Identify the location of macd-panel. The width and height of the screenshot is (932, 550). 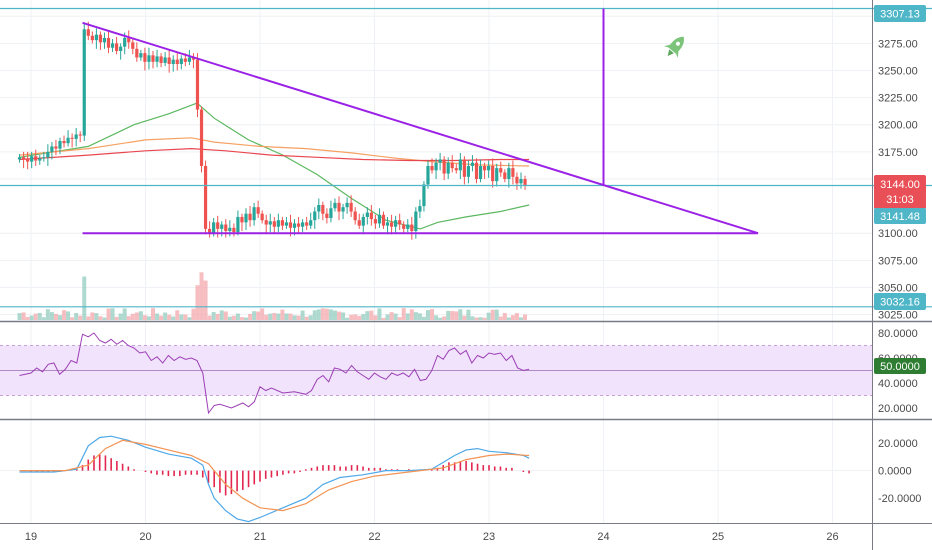
(436, 479).